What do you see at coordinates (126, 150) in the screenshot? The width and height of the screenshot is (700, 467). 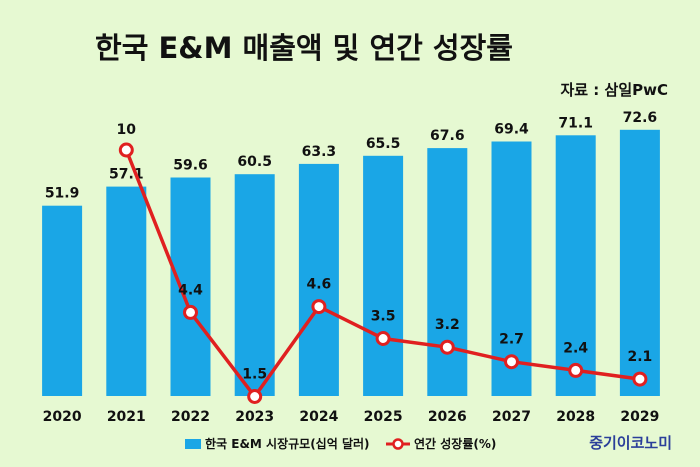 I see `growth-point-2021` at bounding box center [126, 150].